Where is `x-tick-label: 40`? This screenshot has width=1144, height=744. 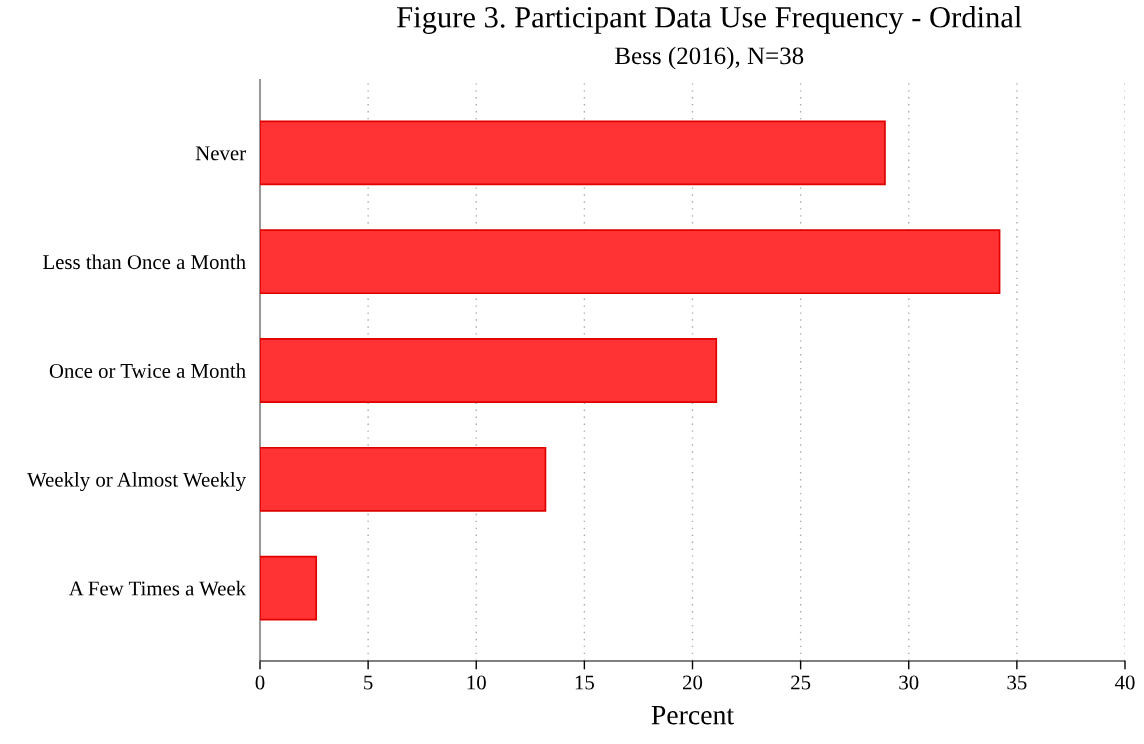 x-tick-label: 40 is located at coordinates (1124, 682).